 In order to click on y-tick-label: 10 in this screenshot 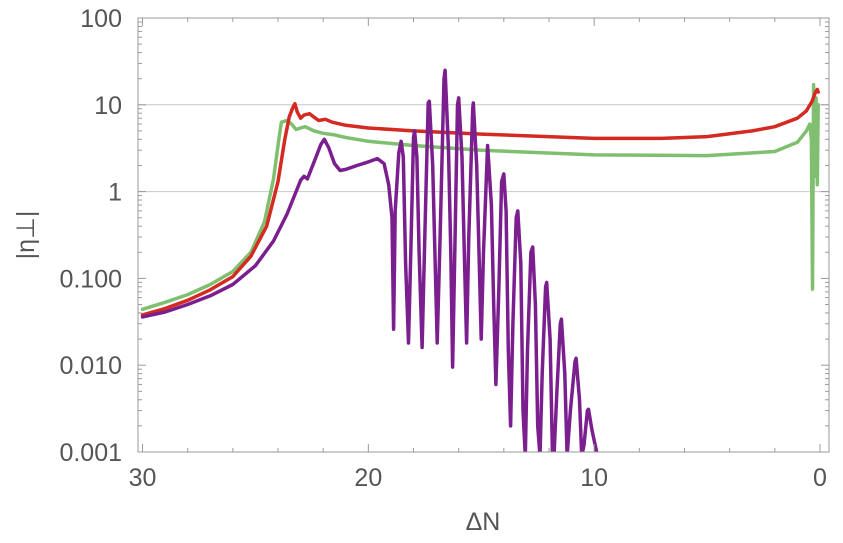, I will do `click(108, 106)`.